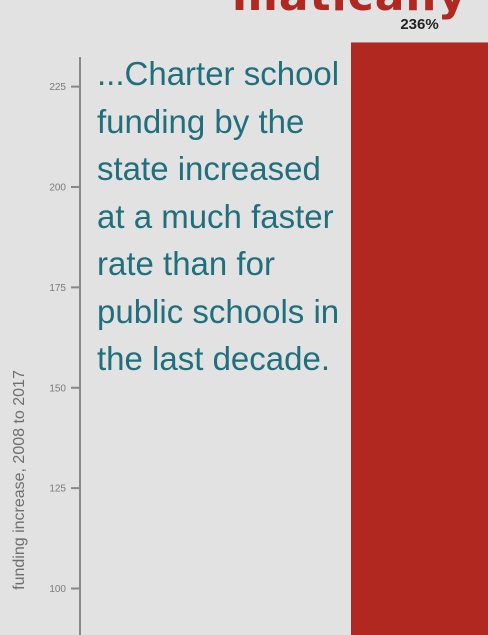  I want to click on y-tick-label: 225, so click(57, 87).